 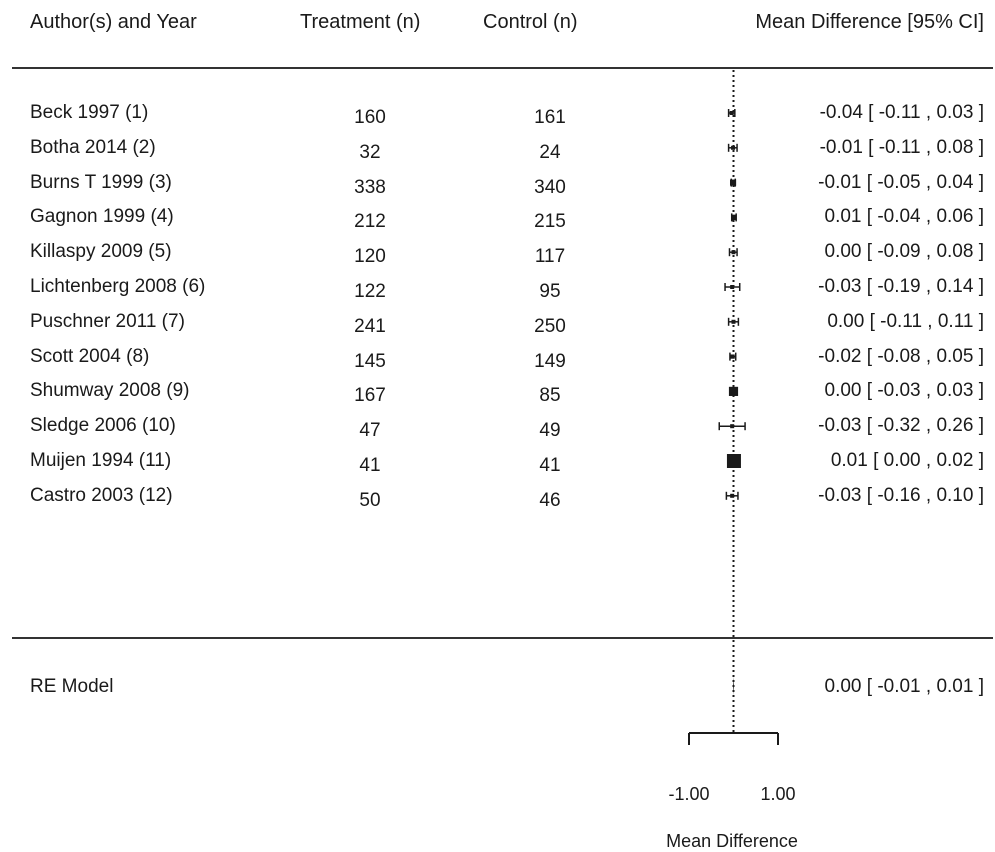 What do you see at coordinates (901, 182) in the screenshot?
I see `study-ci-text: -0.01 [ -0.05 , 0.04 ]` at bounding box center [901, 182].